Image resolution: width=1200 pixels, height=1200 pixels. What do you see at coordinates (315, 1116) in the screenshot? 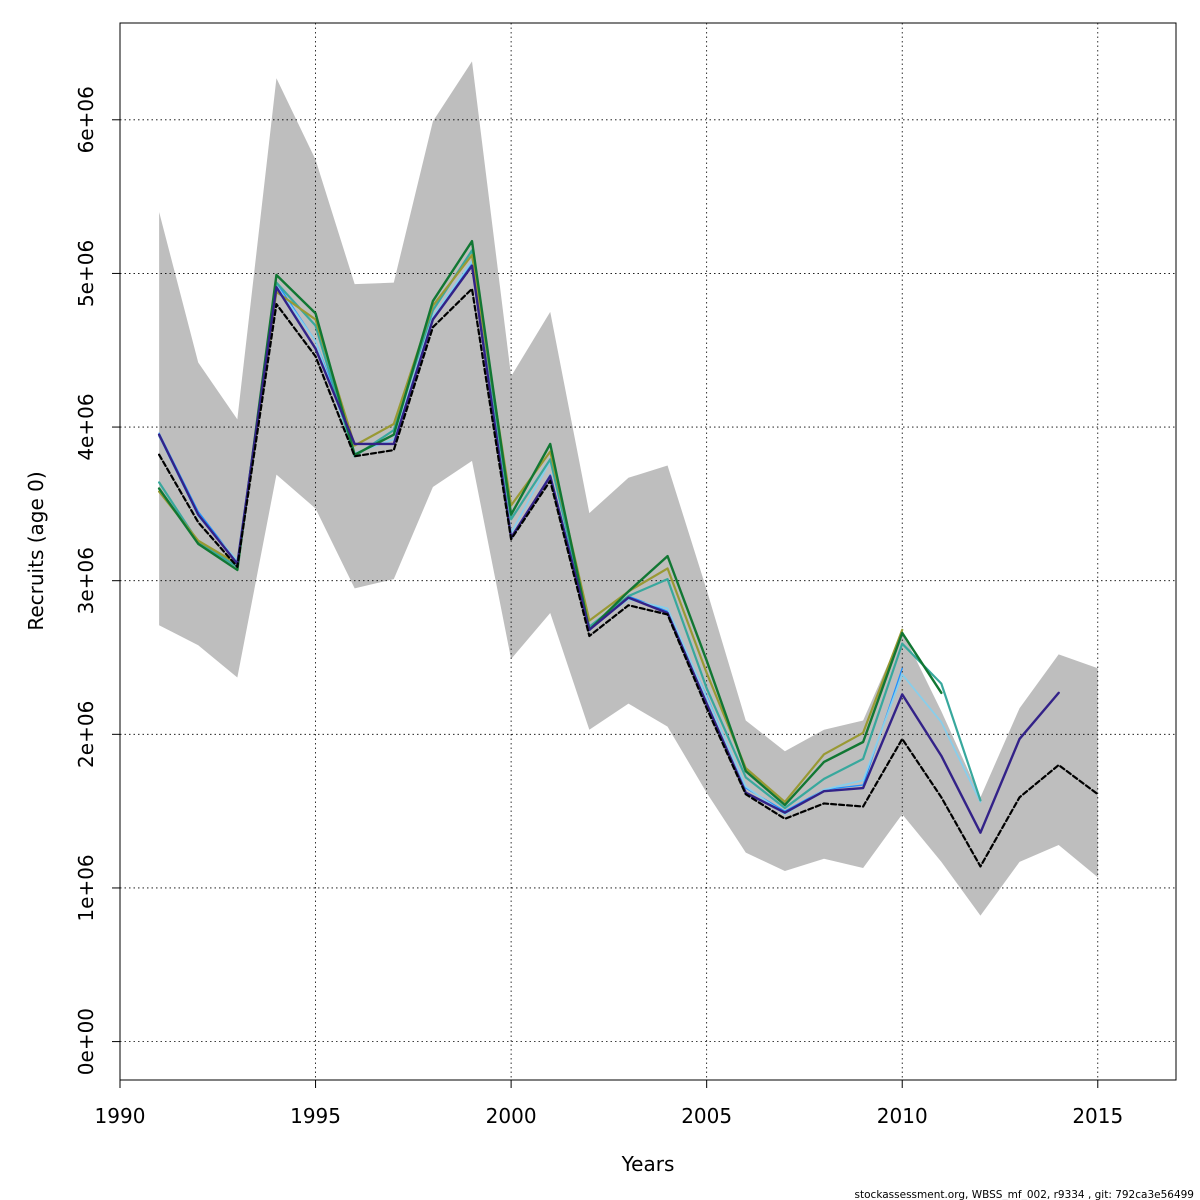
I see `x-tick-label: 1995` at bounding box center [315, 1116].